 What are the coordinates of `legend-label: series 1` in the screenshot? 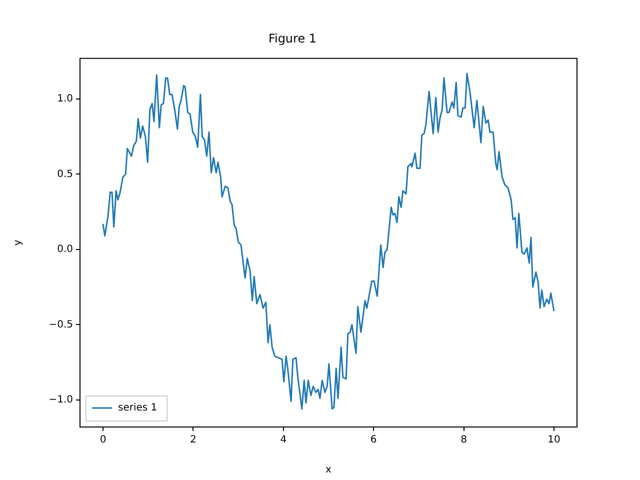 It's located at (138, 408).